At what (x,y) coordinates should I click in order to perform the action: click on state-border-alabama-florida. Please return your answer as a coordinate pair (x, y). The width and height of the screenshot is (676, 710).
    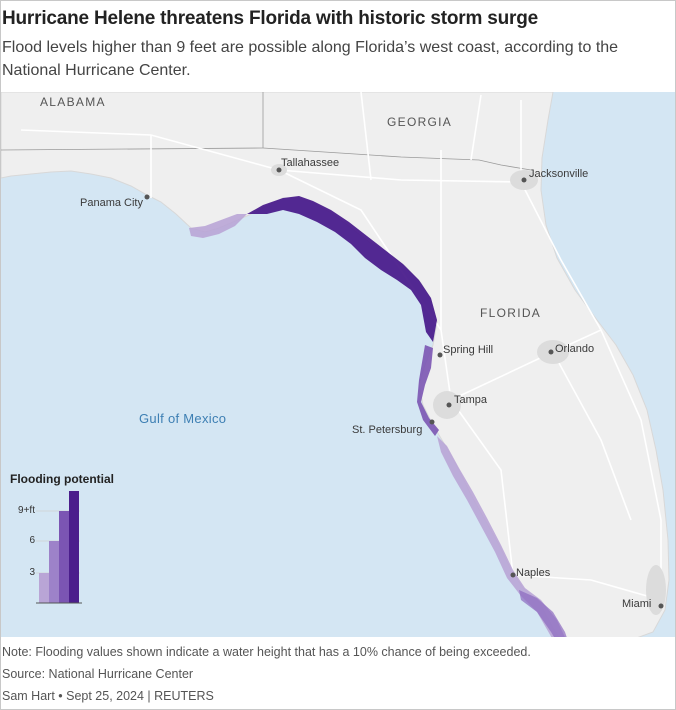
    Looking at the image, I should click on (132, 149).